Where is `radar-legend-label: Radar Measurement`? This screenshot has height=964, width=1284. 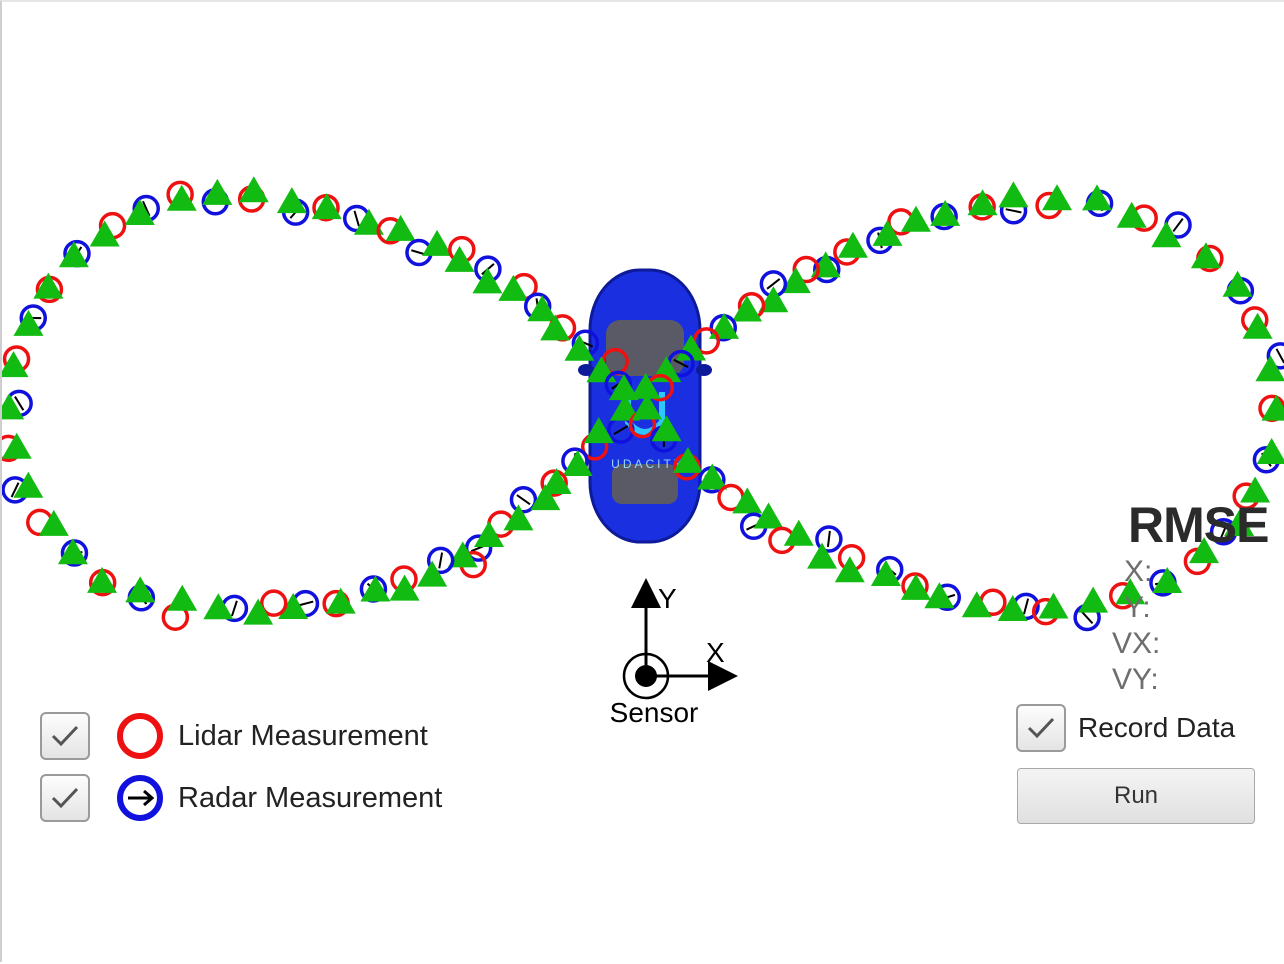 radar-legend-label: Radar Measurement is located at coordinates (310, 798).